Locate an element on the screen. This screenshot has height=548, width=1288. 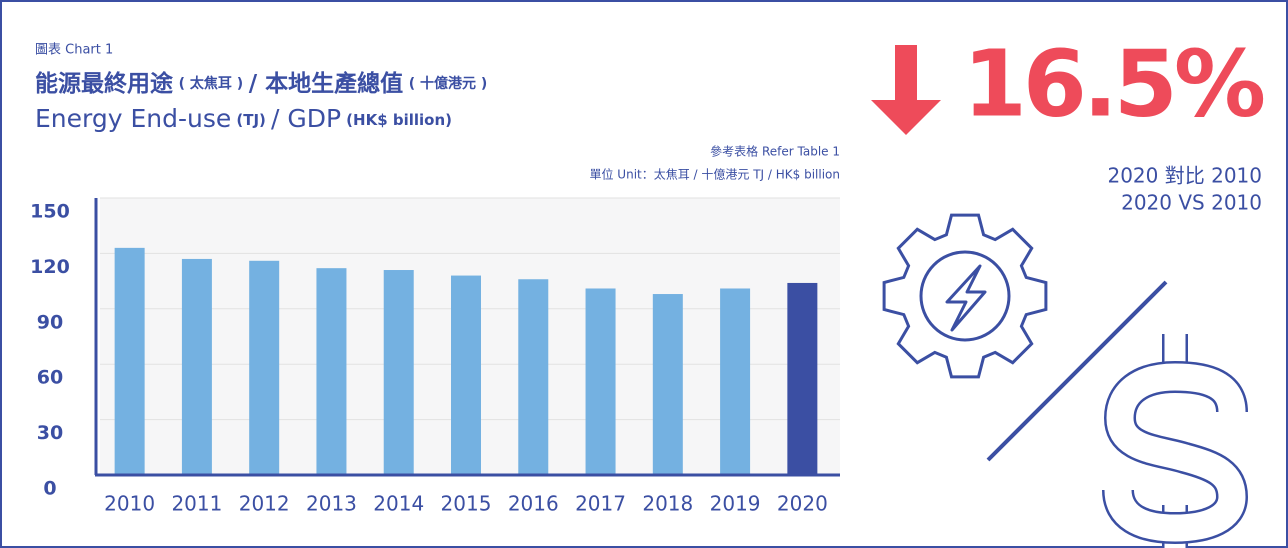
y-tick-label: 60 is located at coordinates (50, 378).